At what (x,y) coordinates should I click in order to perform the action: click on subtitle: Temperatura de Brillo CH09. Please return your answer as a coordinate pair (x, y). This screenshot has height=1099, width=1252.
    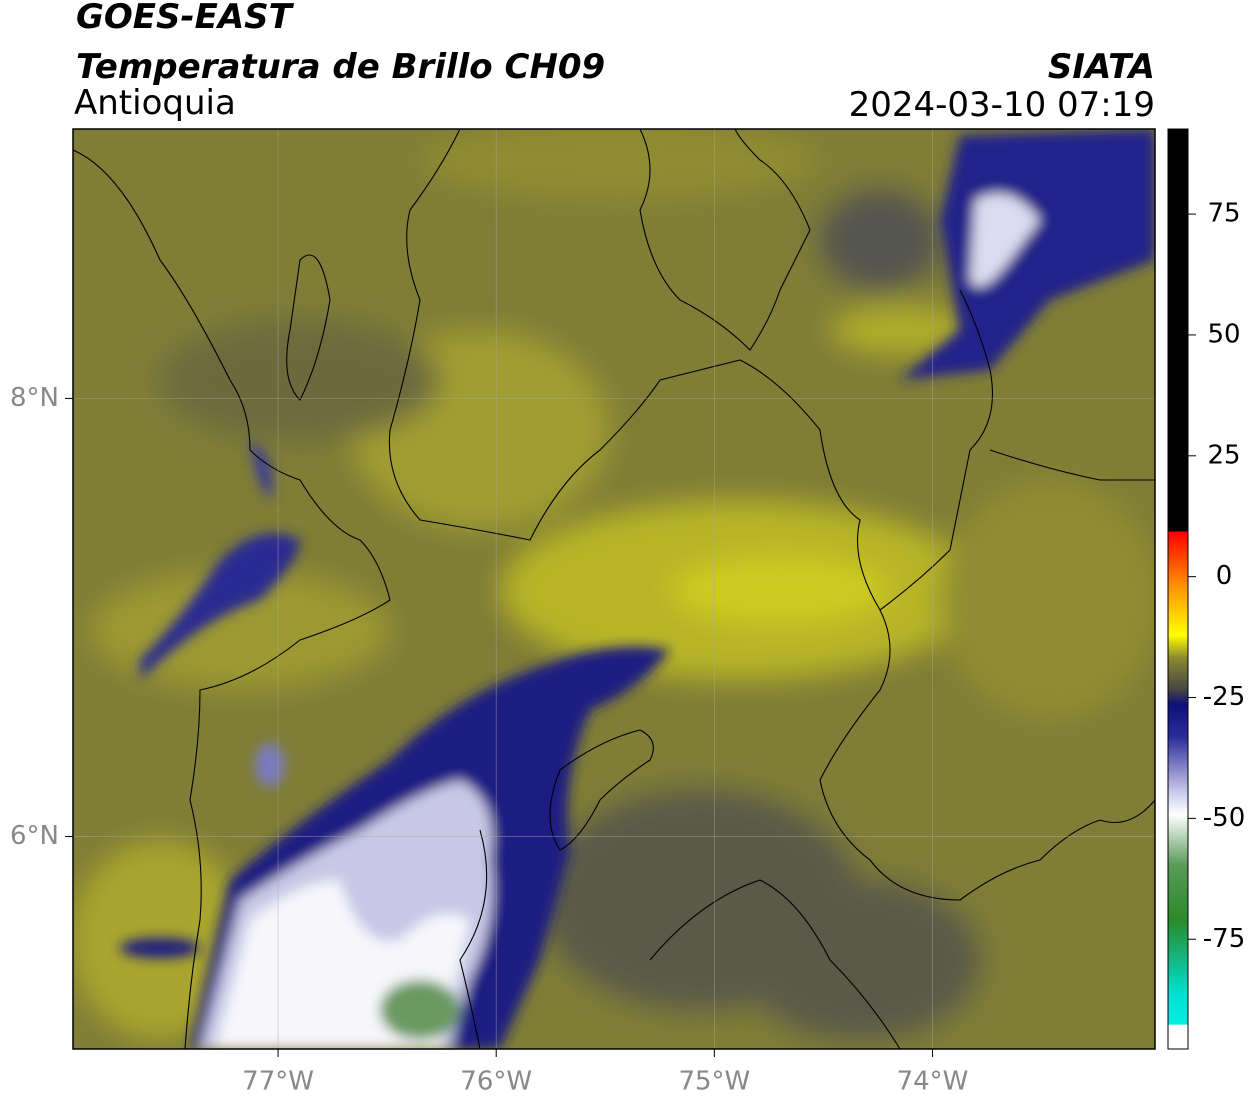
    Looking at the image, I should click on (340, 67).